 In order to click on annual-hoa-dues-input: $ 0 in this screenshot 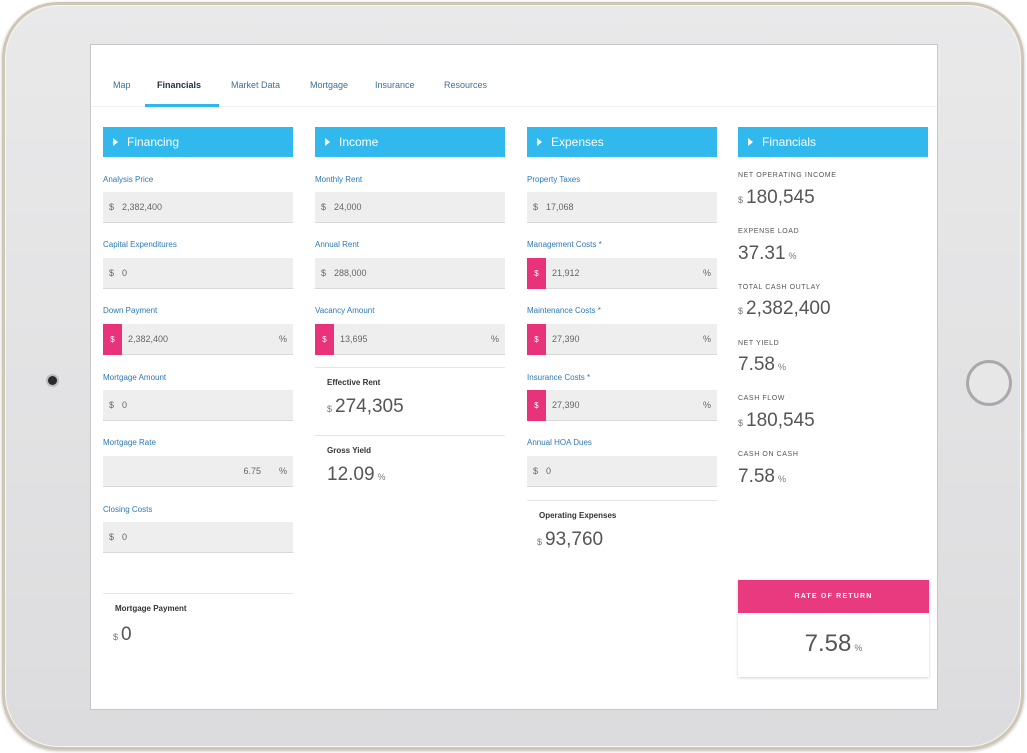, I will do `click(622, 471)`.